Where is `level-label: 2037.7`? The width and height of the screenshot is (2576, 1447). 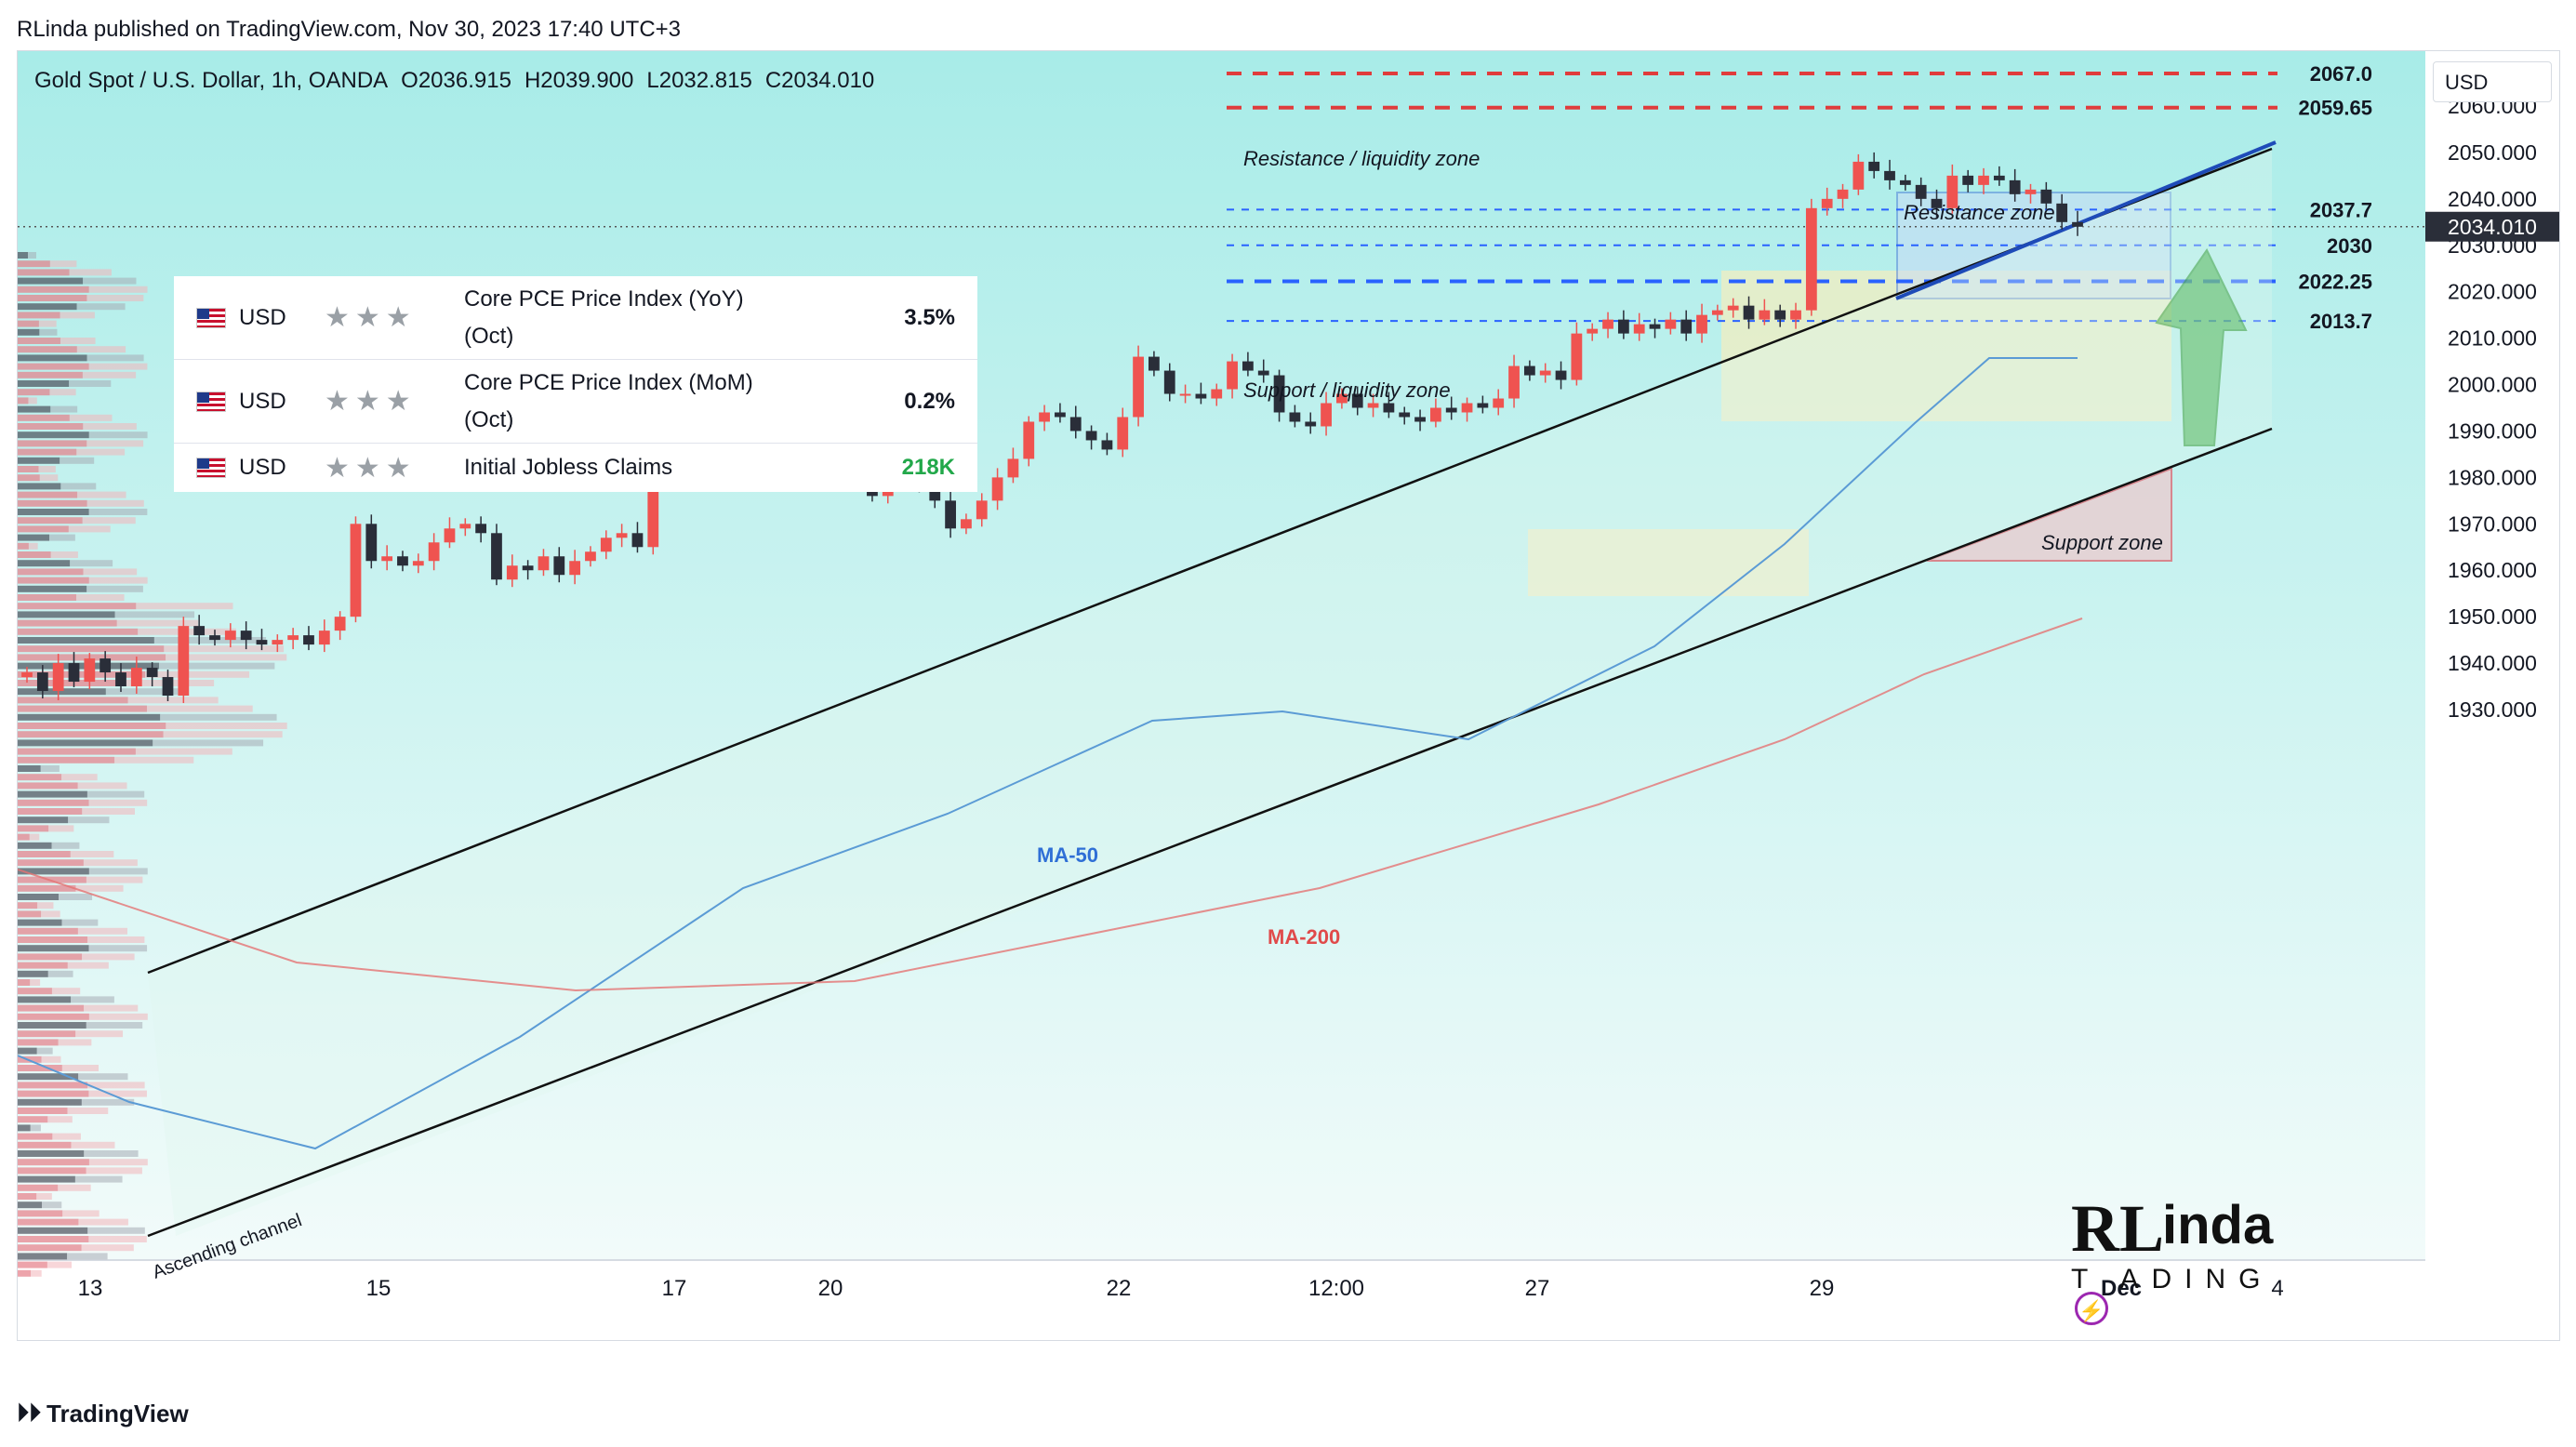
level-label: 2037.7 is located at coordinates (2341, 210).